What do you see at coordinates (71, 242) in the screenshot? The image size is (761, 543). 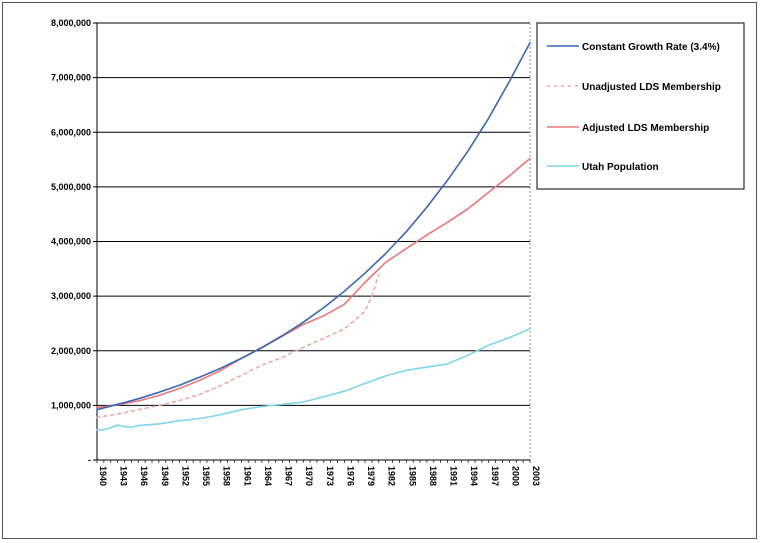 I see `y-tick-label: 4,000,000` at bounding box center [71, 242].